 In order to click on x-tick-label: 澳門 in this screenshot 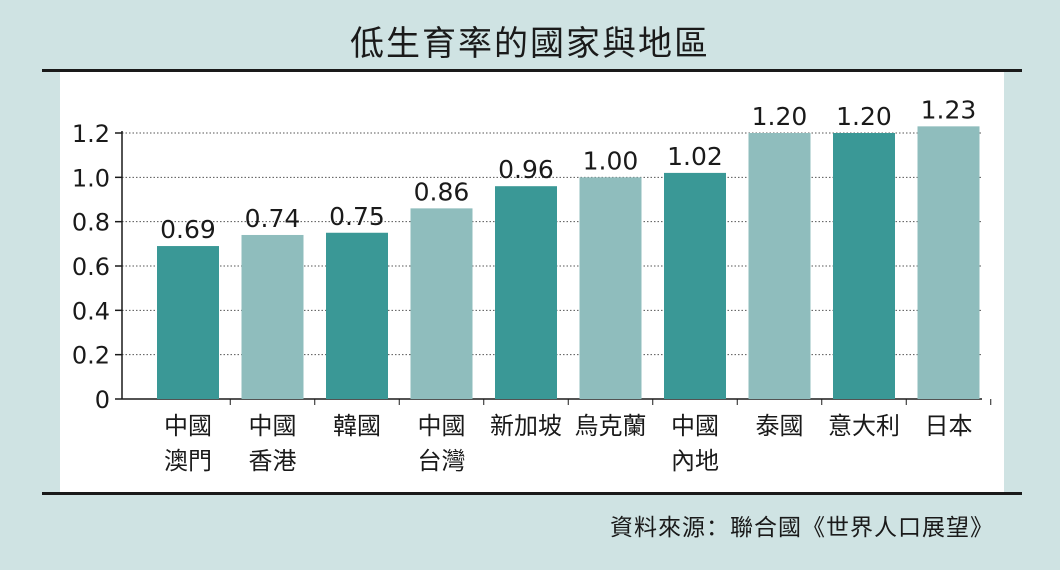, I will do `click(188, 461)`.